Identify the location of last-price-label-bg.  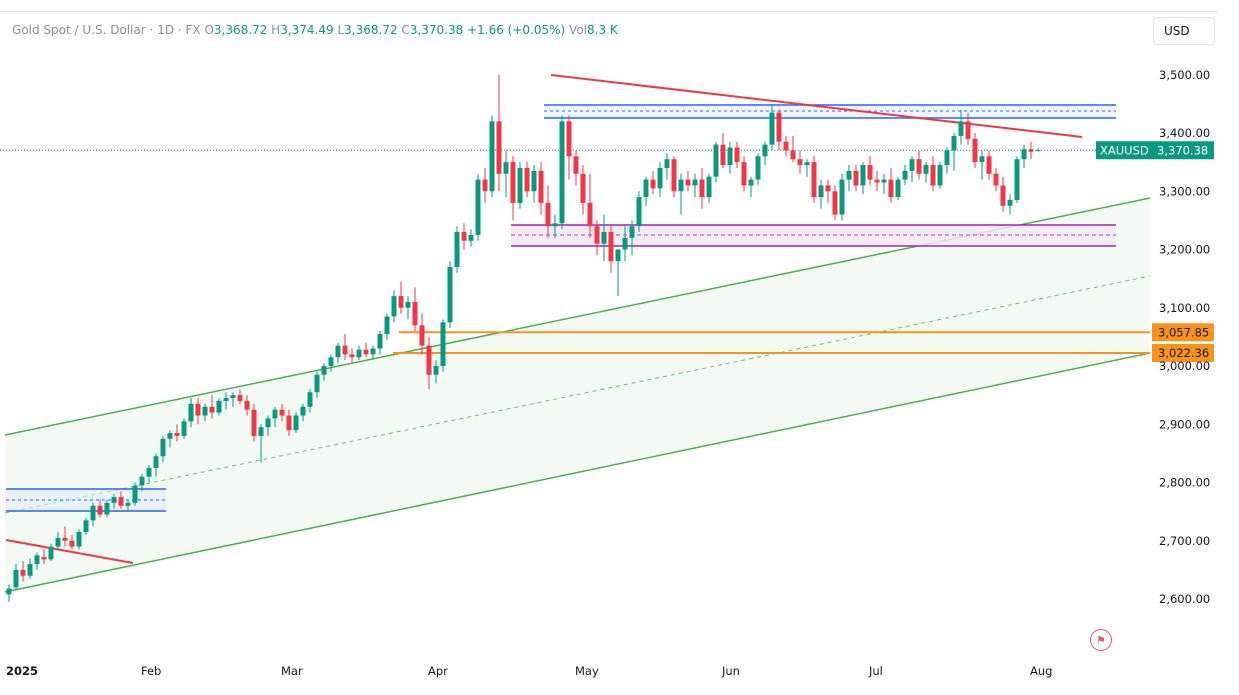
(1183, 150).